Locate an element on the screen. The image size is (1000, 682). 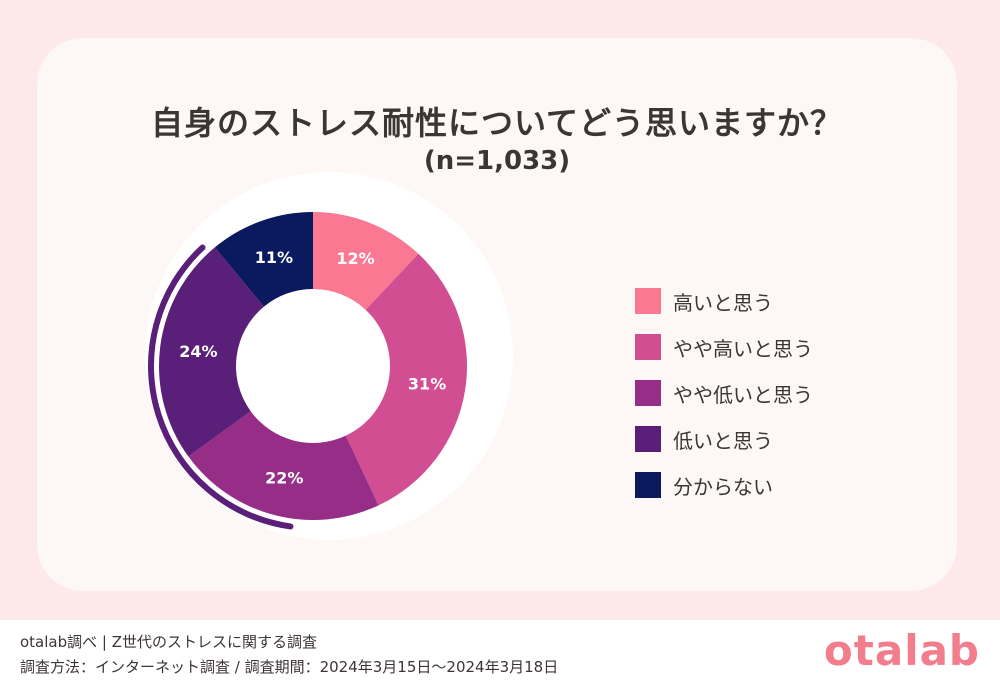
legend-item: やや低いと思う is located at coordinates (724, 393).